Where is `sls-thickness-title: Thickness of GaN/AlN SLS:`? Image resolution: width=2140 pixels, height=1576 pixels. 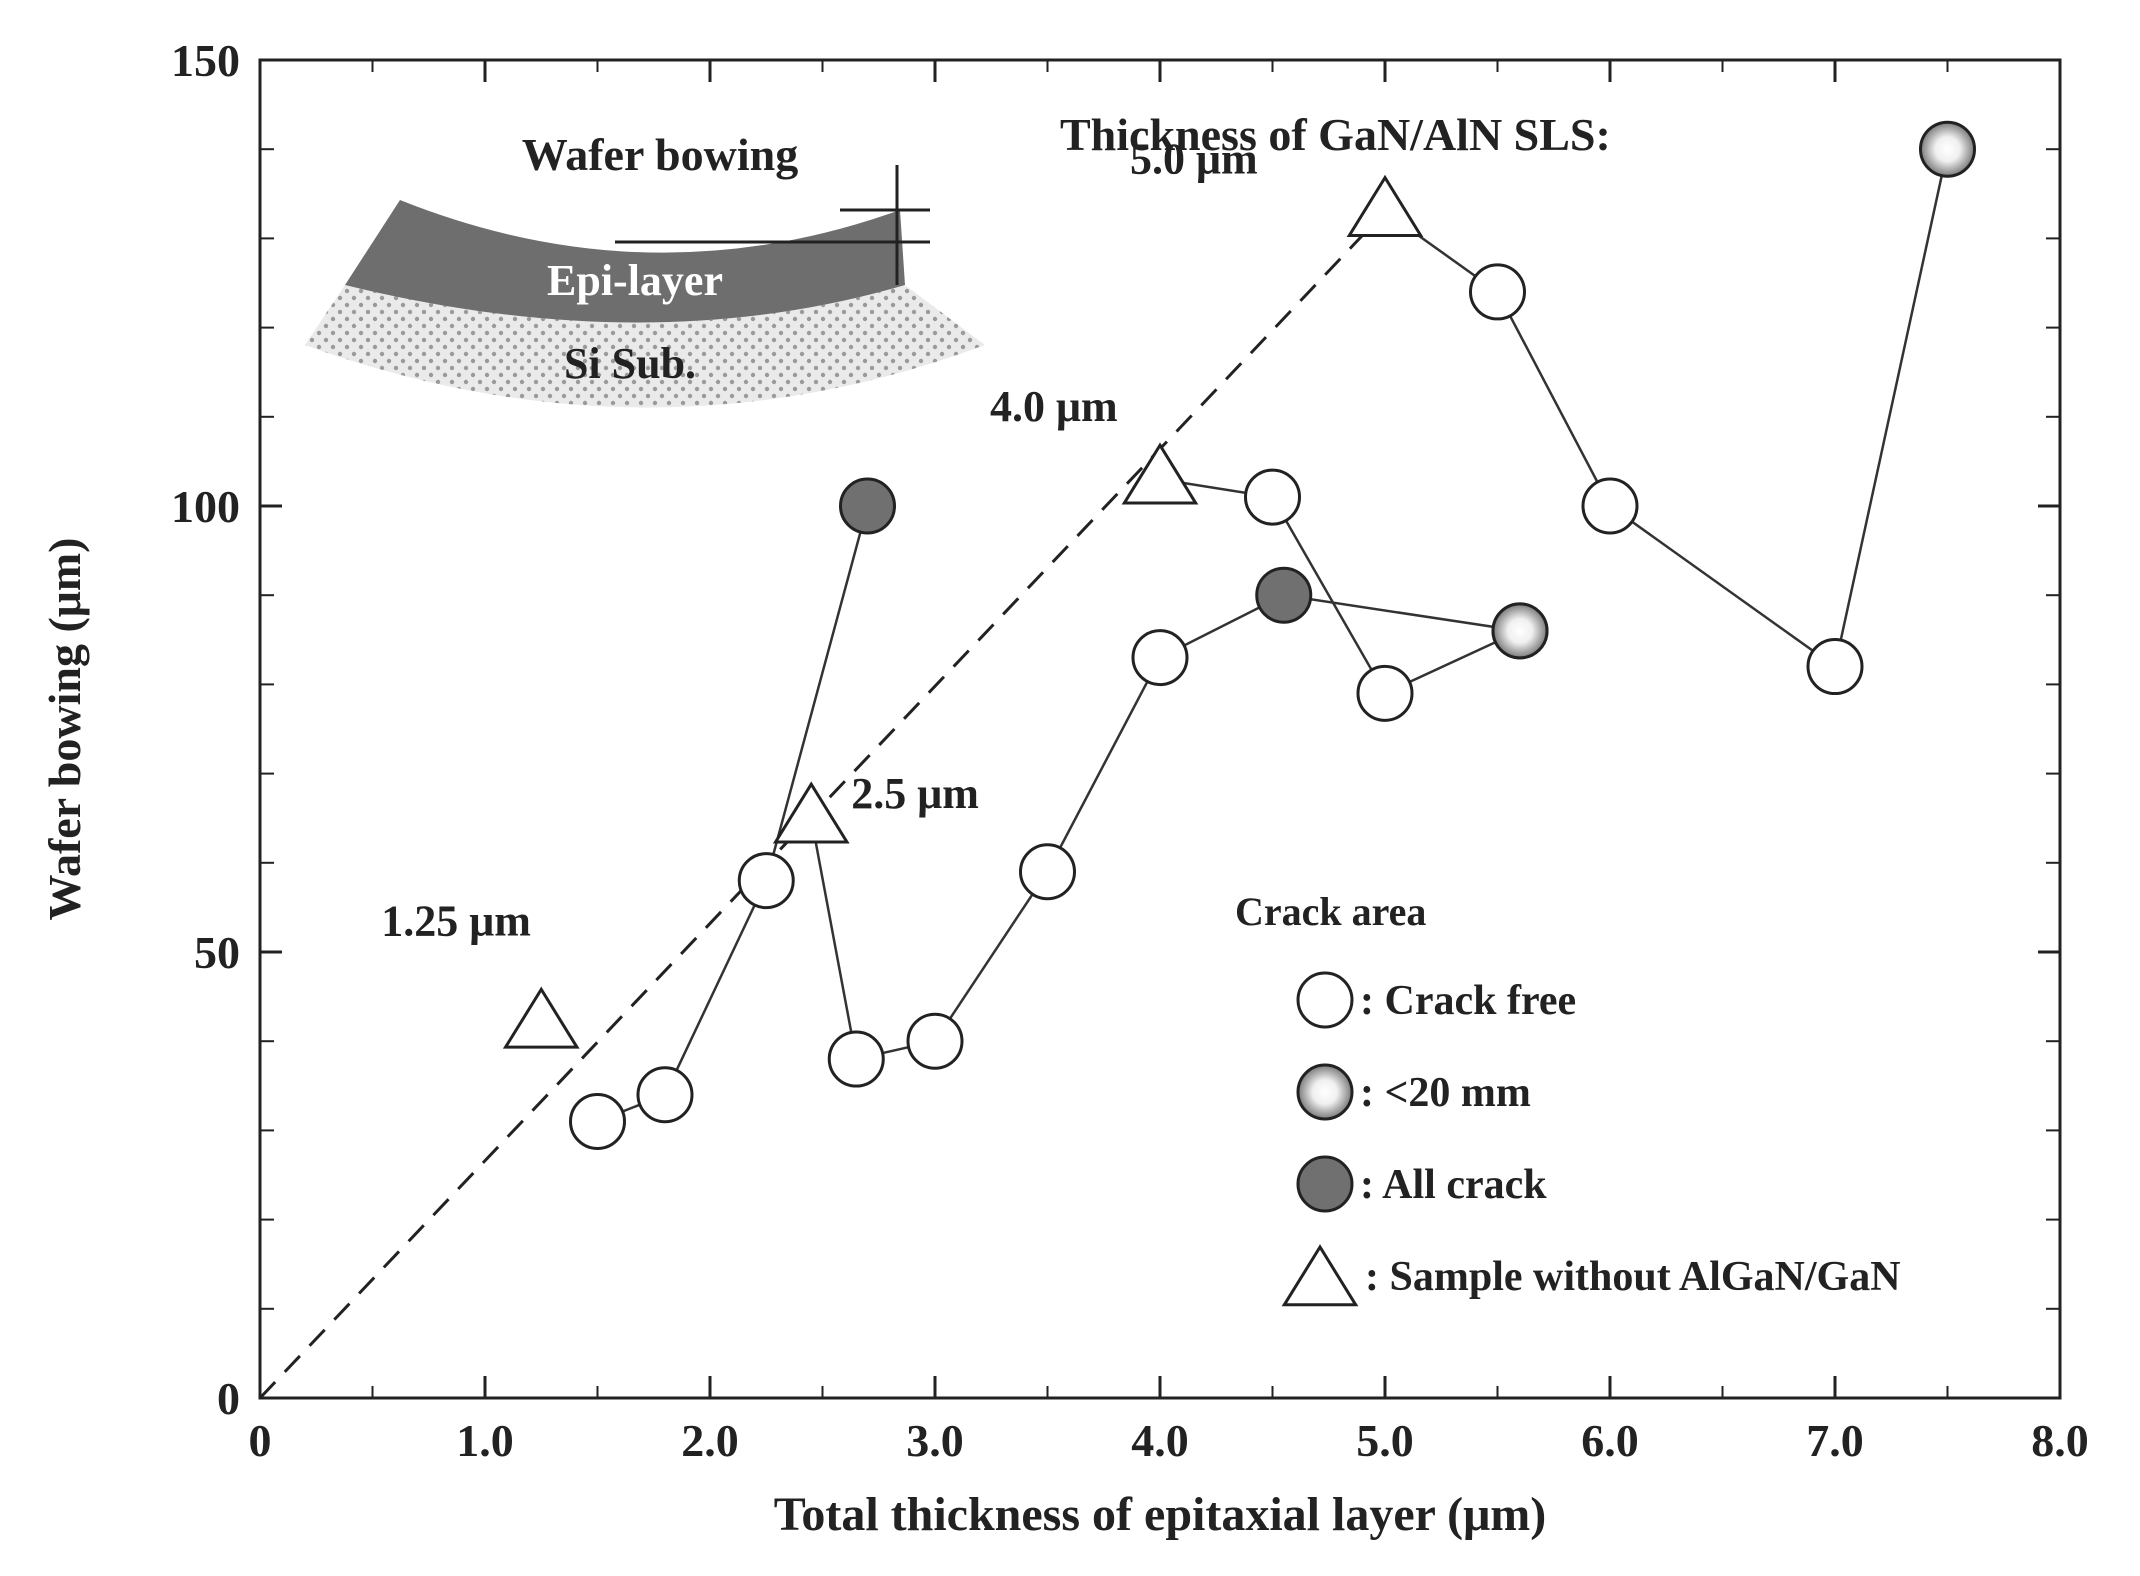
sls-thickness-title: Thickness of GaN/AlN SLS: is located at coordinates (1335, 134).